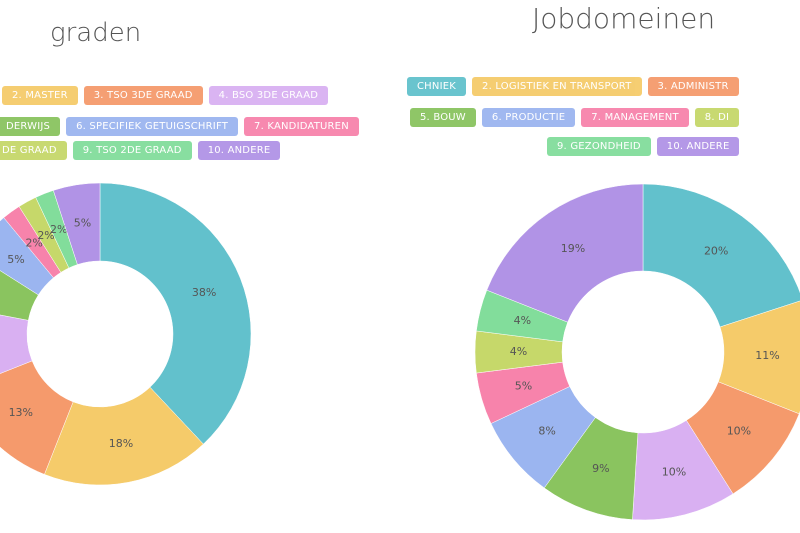  Describe the element at coordinates (30, 126) in the screenshot. I see `legend-item: DERWIJS` at that location.